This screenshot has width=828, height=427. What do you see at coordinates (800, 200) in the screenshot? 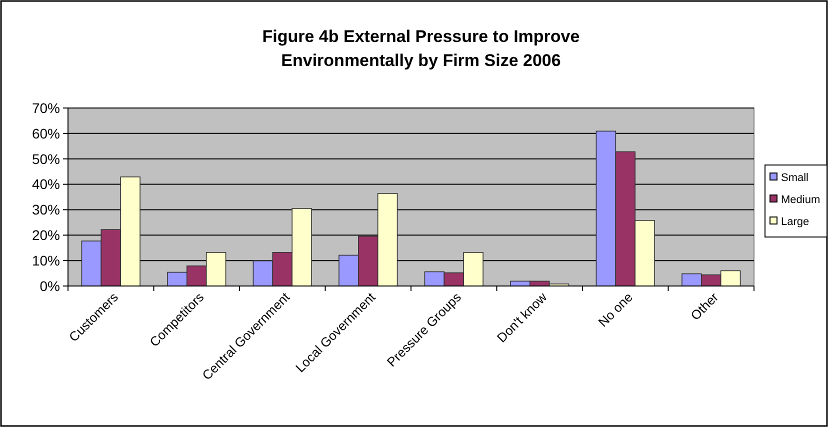
I see `legend-label: Medium` at bounding box center [800, 200].